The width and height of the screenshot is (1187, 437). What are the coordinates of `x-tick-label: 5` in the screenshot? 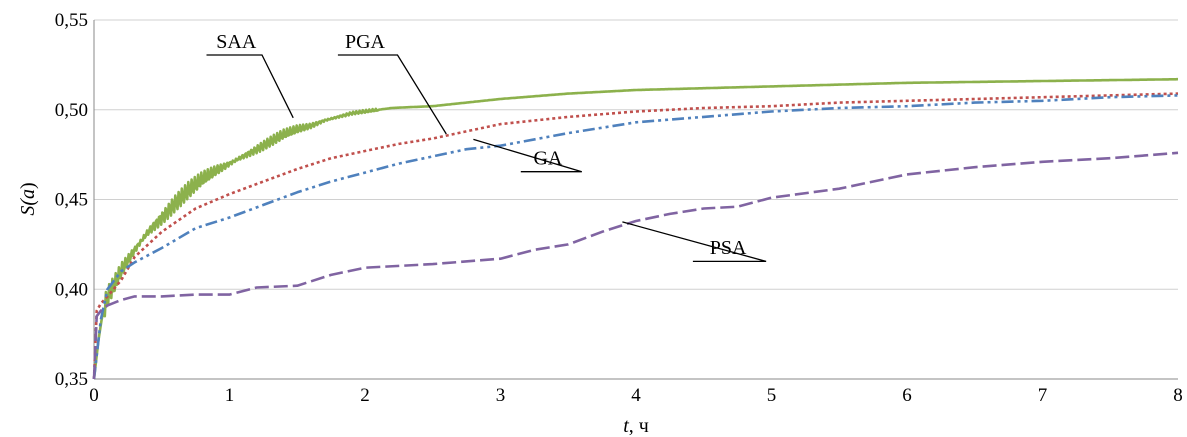 It's located at (772, 395).